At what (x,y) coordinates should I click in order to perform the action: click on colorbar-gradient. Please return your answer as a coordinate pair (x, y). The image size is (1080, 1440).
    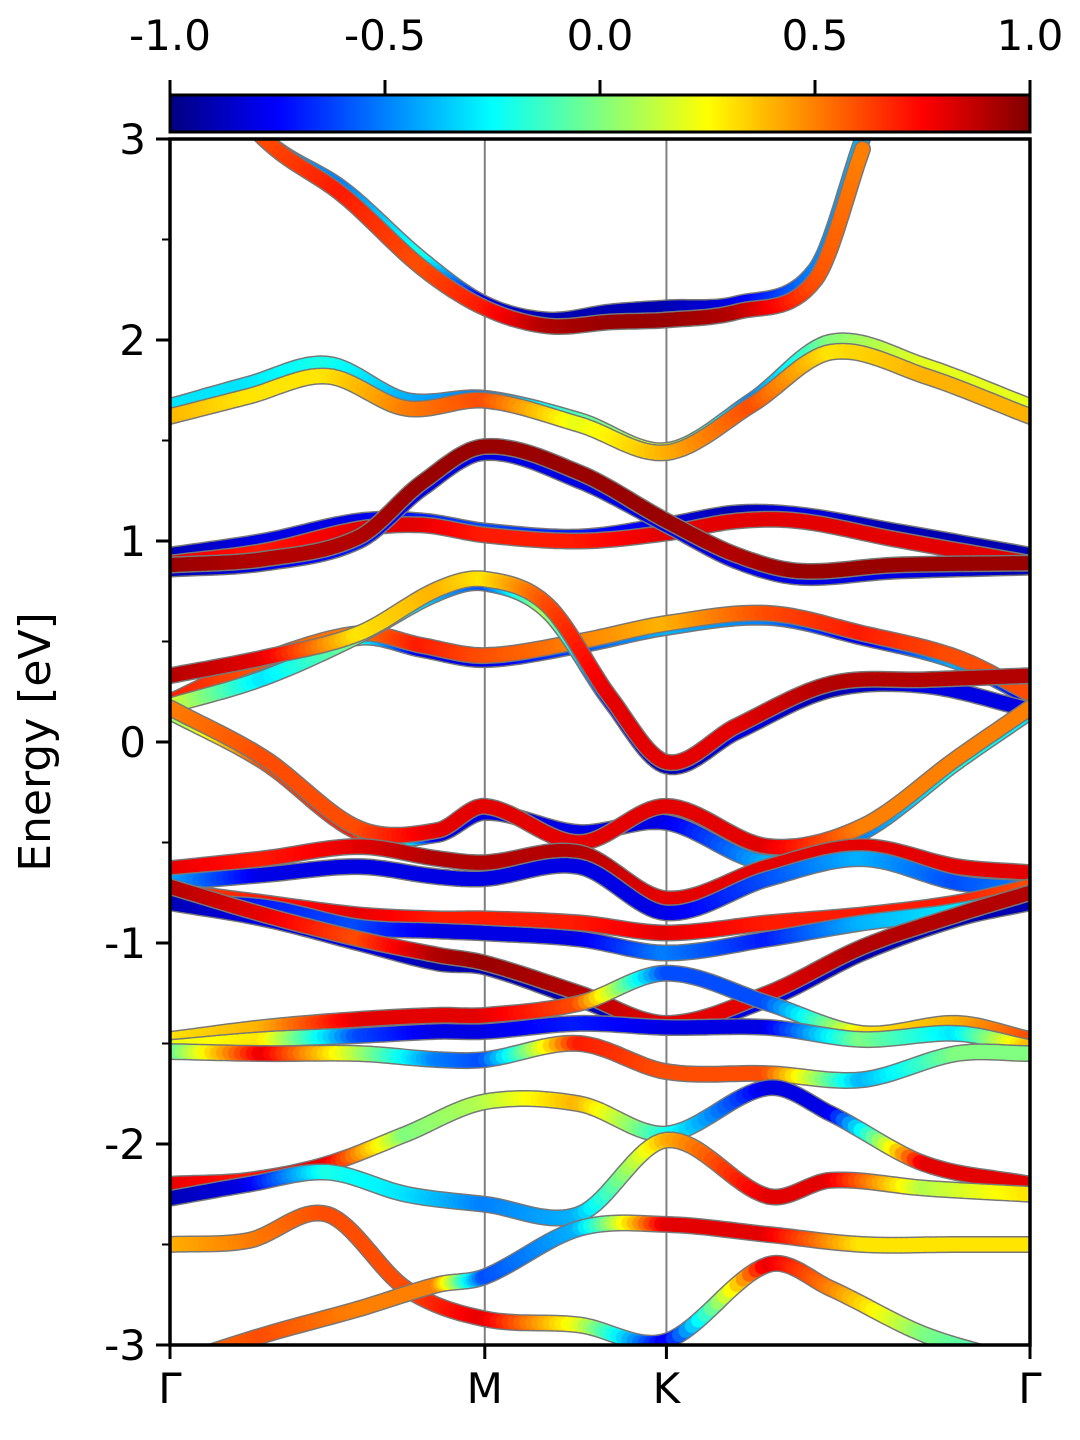
    Looking at the image, I should click on (600, 113).